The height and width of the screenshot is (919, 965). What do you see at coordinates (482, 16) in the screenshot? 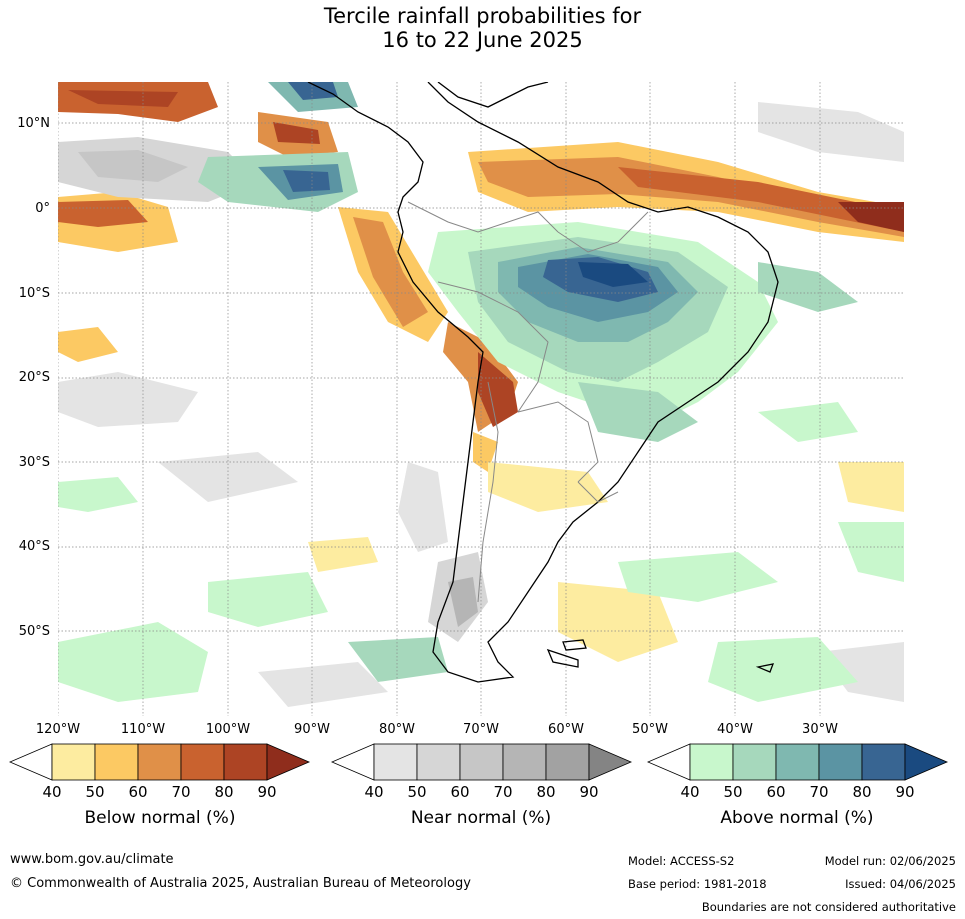
I see `title-line-1: Tercile rainfall probabilities for` at bounding box center [482, 16].